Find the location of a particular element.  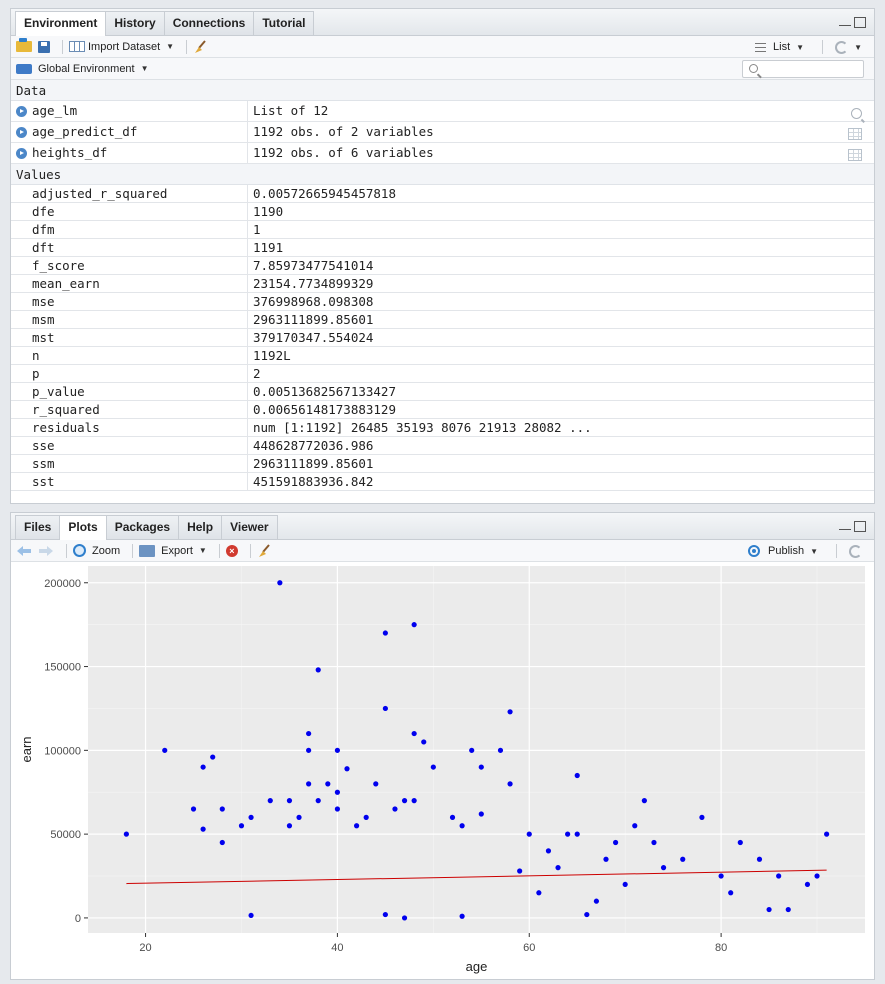

broom-icon is located at coordinates (264, 550).